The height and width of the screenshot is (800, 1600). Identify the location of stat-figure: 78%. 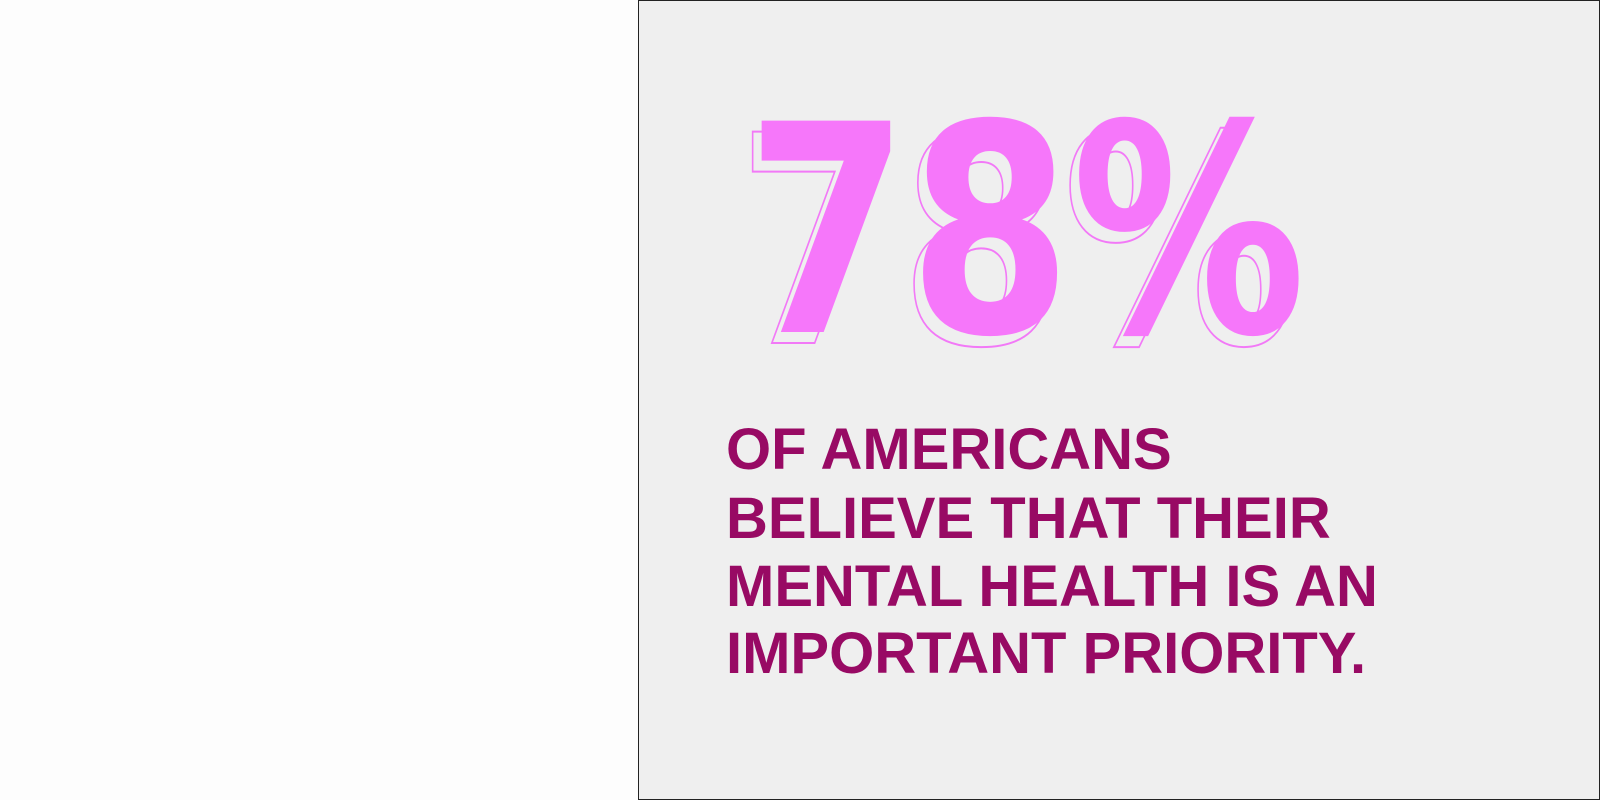
(1026, 232).